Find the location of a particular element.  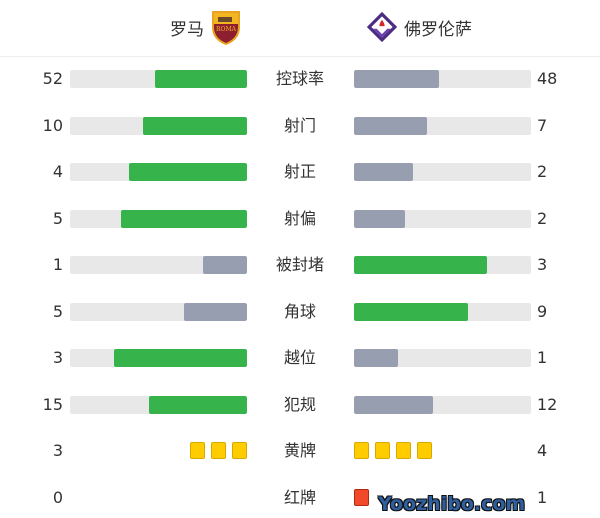

home-cards is located at coordinates (218, 451).